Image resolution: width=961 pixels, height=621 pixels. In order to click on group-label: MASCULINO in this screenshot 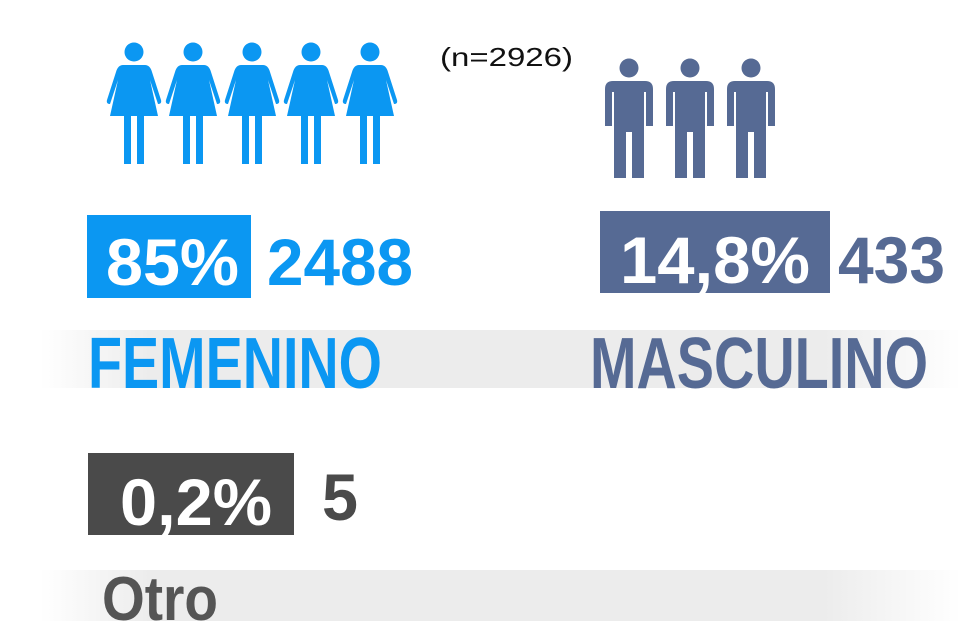, I will do `click(759, 364)`.